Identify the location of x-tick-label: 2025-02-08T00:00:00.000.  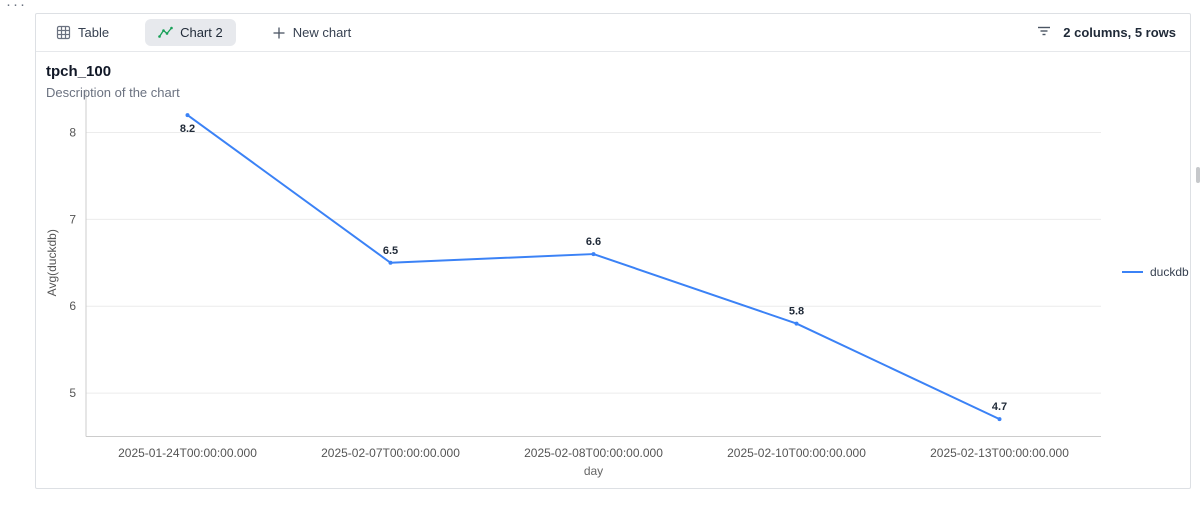
(593, 453).